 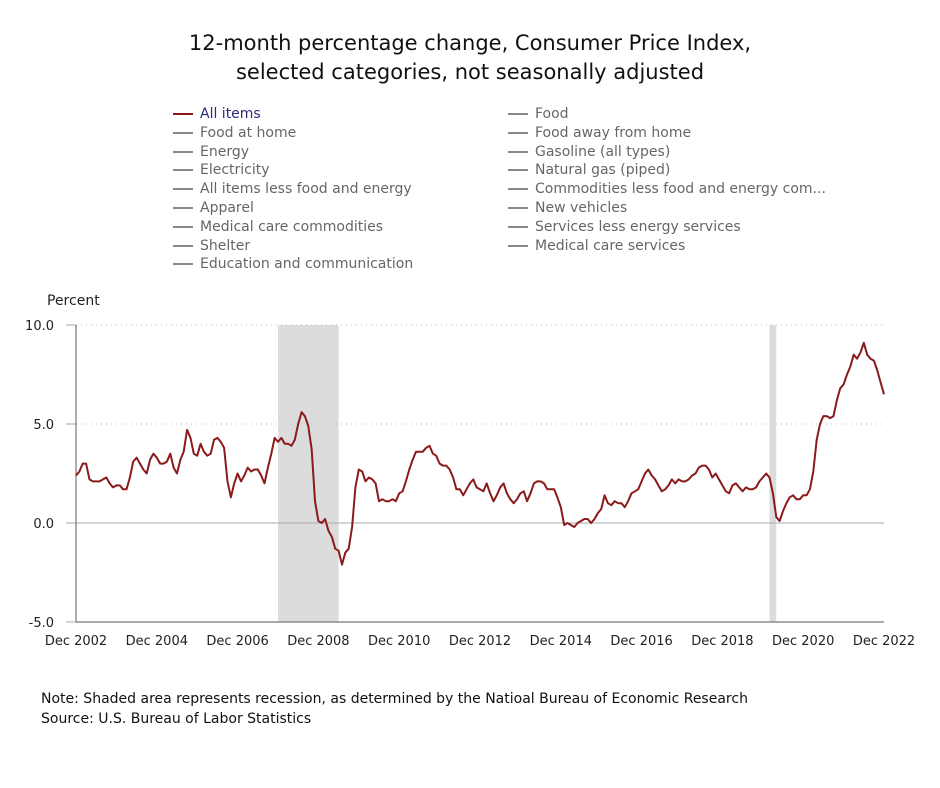 What do you see at coordinates (225, 245) in the screenshot?
I see `legend-label: Shelter` at bounding box center [225, 245].